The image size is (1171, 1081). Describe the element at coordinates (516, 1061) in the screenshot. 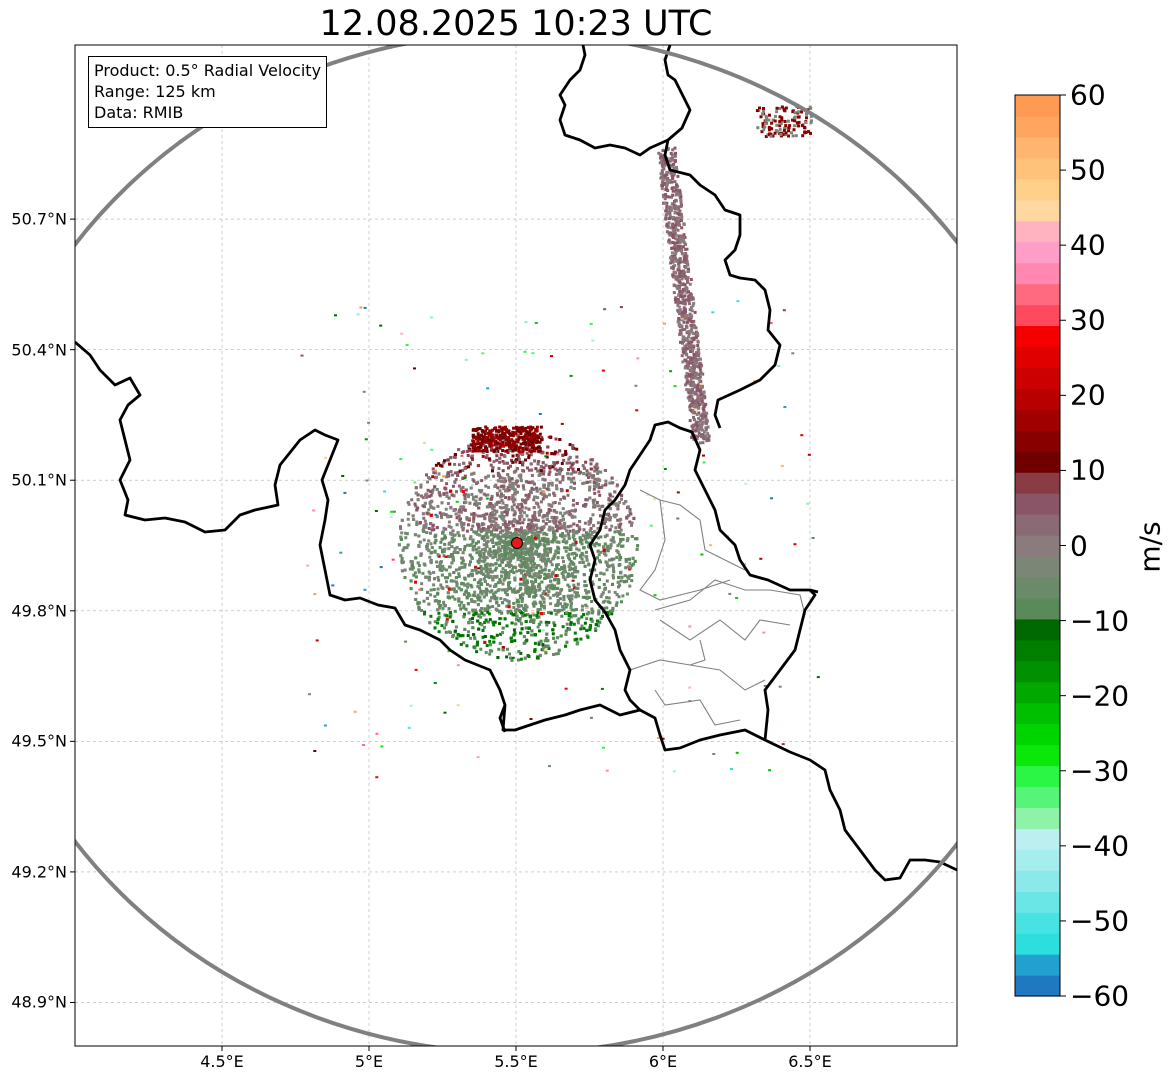

I see `lon-tick-label: 5.5°E` at that location.